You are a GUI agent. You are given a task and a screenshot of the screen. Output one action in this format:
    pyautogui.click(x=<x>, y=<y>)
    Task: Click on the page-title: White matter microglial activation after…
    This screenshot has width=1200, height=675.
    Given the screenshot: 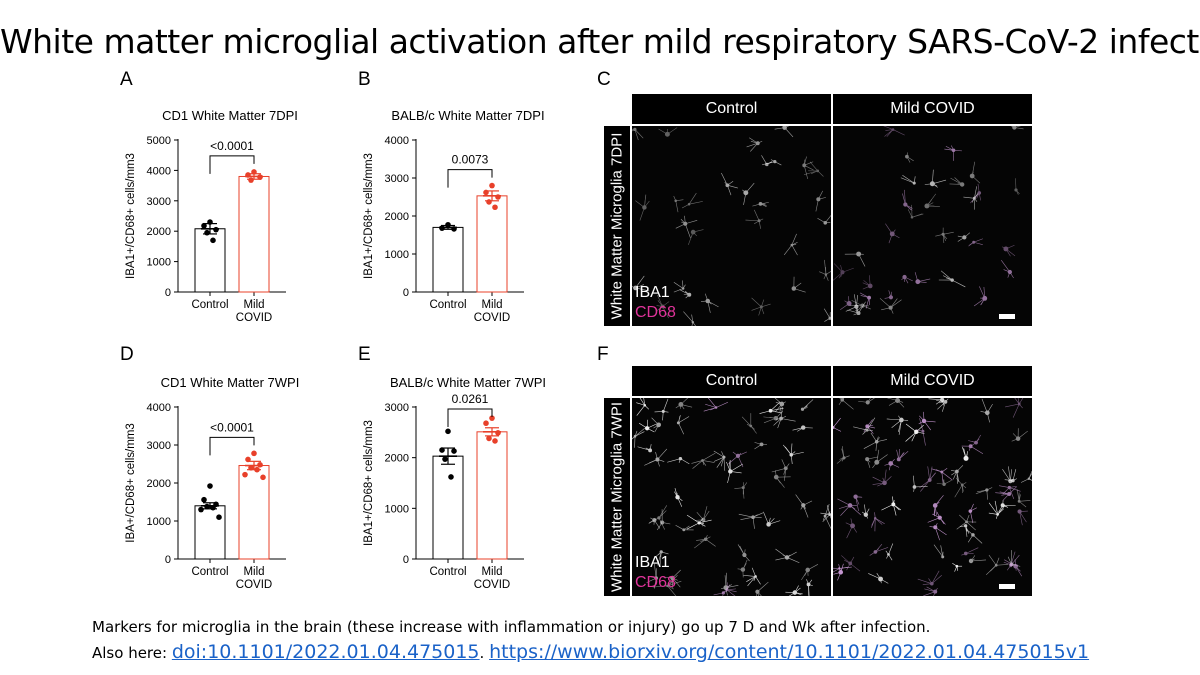 What is the action you would take?
    pyautogui.click(x=600, y=41)
    